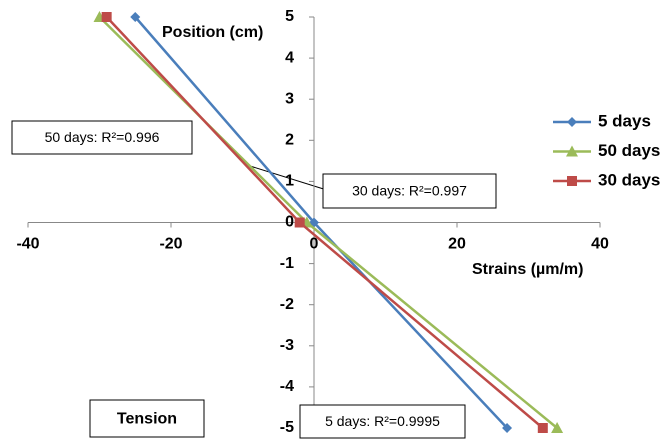 The height and width of the screenshot is (443, 665). Describe the element at coordinates (287, 304) in the screenshot. I see `y-tick-label: -2` at that location.